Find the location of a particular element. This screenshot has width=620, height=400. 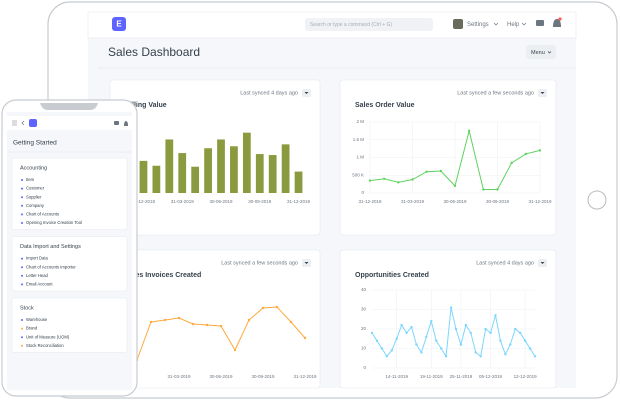

help-menu: Help is located at coordinates (513, 25).